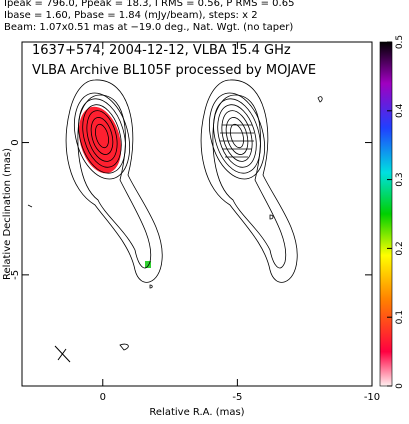 The height and width of the screenshot is (424, 409). I want to click on x-tick-label: -10, so click(372, 397).